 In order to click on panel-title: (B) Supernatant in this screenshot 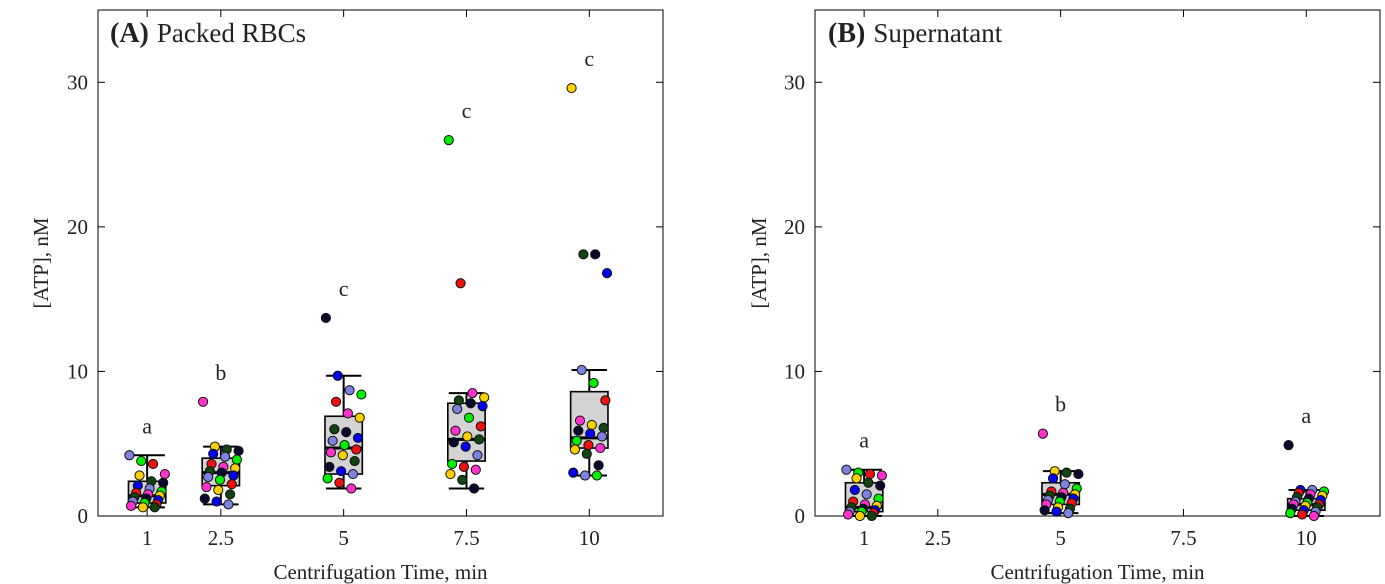, I will do `click(915, 33)`.